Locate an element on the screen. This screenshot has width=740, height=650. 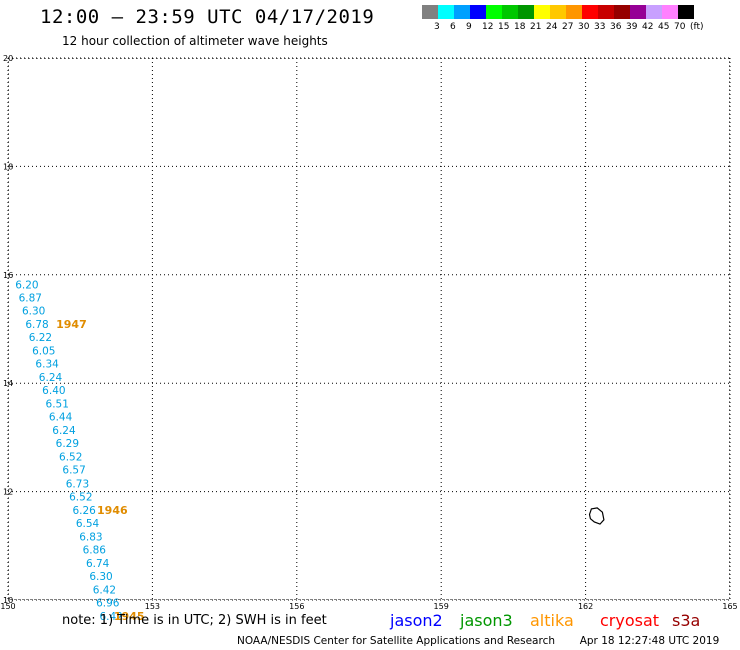
color-scale-label: 70 is located at coordinates (680, 27).